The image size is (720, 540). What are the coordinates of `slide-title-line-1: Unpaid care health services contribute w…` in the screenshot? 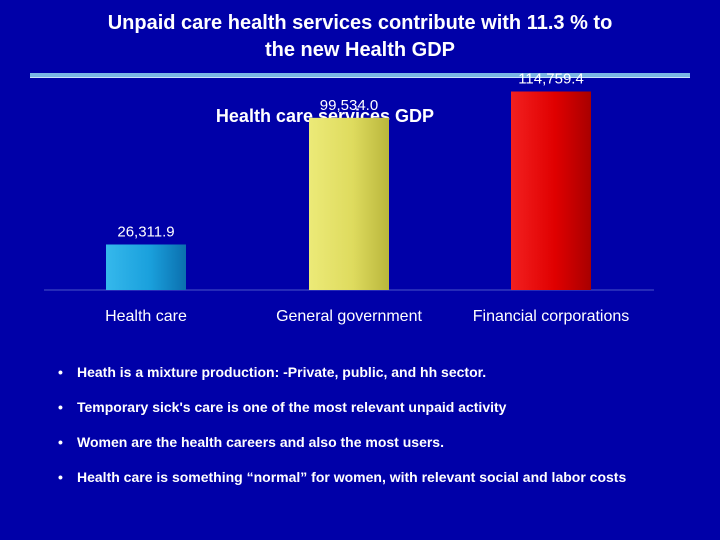 It's located at (360, 23).